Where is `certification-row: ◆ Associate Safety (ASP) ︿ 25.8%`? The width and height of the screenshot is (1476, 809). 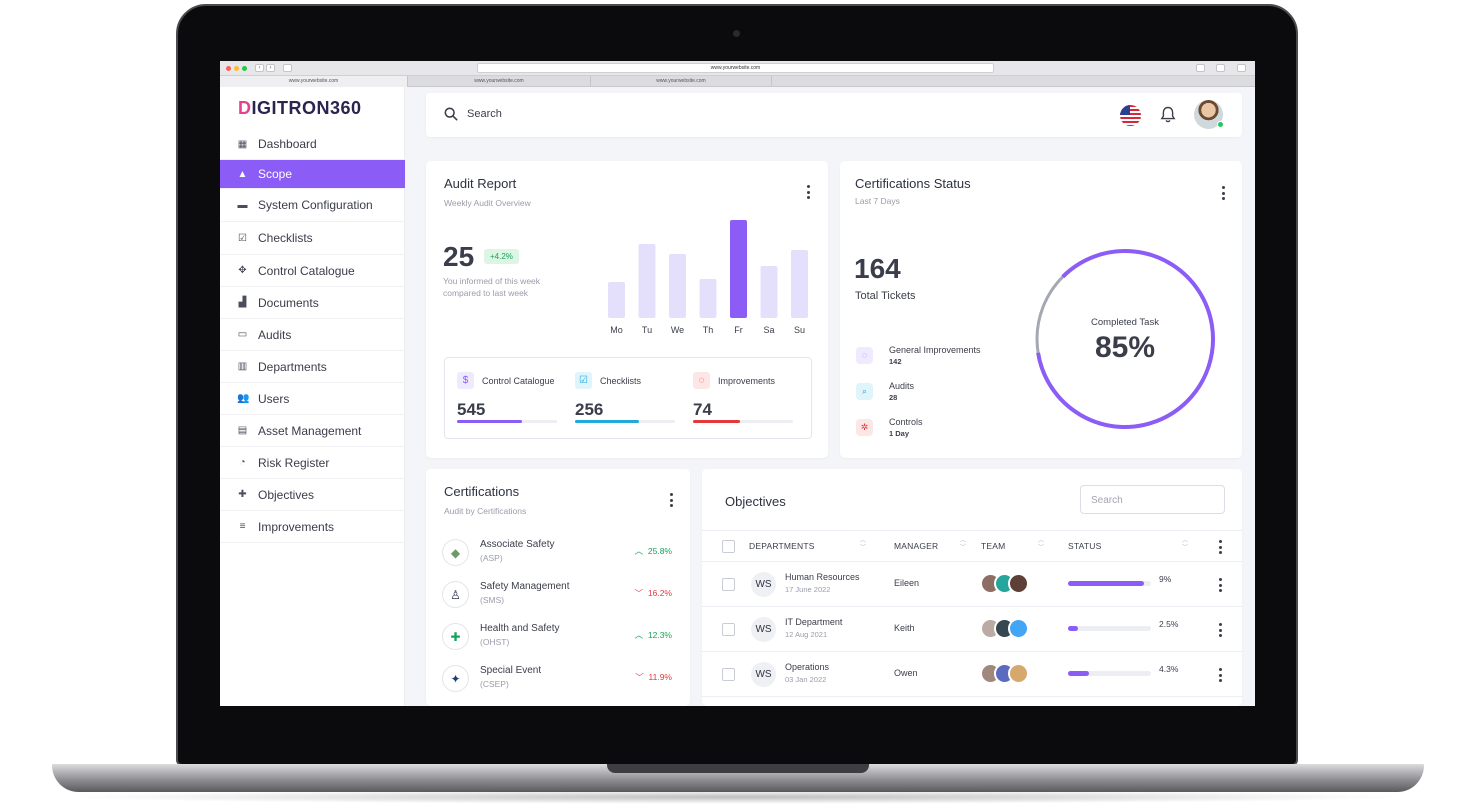 certification-row: ◆ Associate Safety (ASP) ︿ 25.8% is located at coordinates (557, 554).